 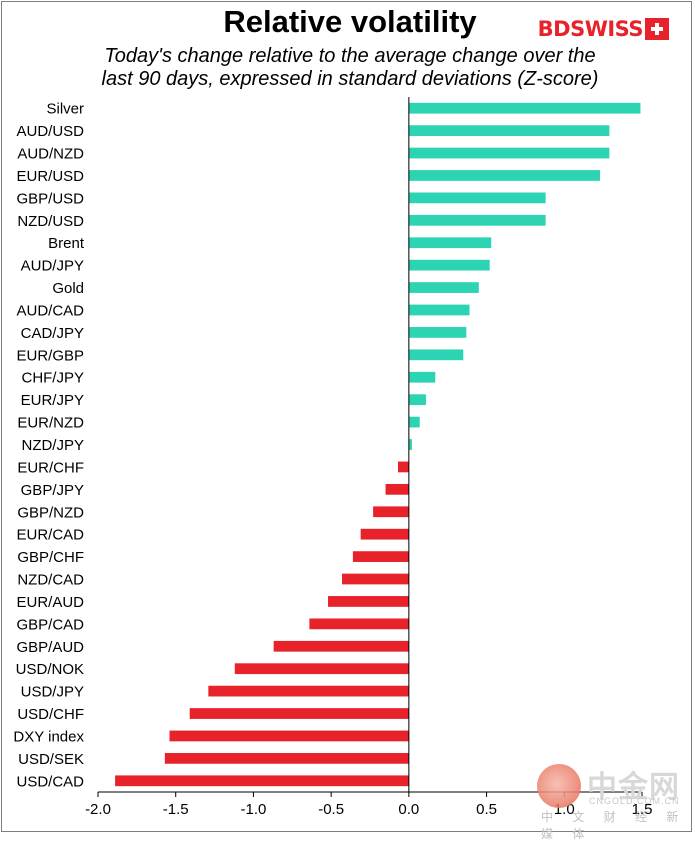 What do you see at coordinates (52, 266) in the screenshot?
I see `category-label: AUD/JPY` at bounding box center [52, 266].